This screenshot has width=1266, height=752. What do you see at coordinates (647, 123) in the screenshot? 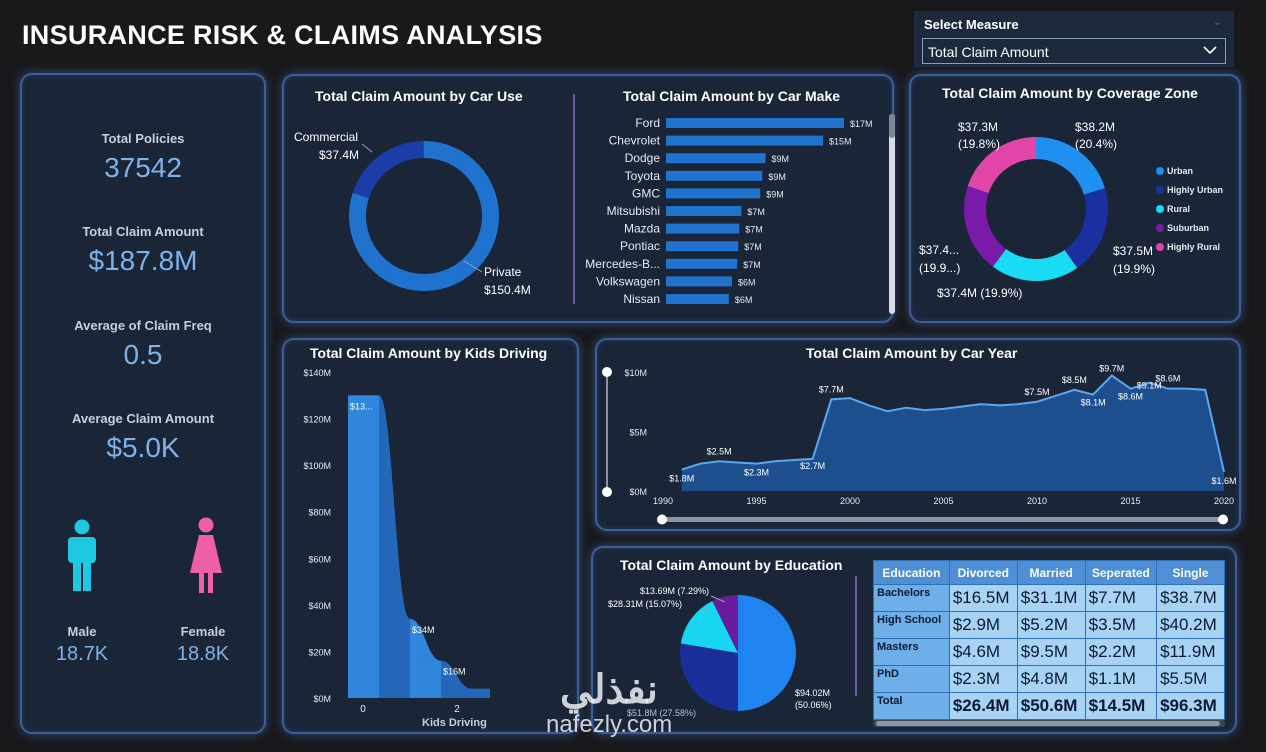
I see `car-make-label: Ford` at bounding box center [647, 123].